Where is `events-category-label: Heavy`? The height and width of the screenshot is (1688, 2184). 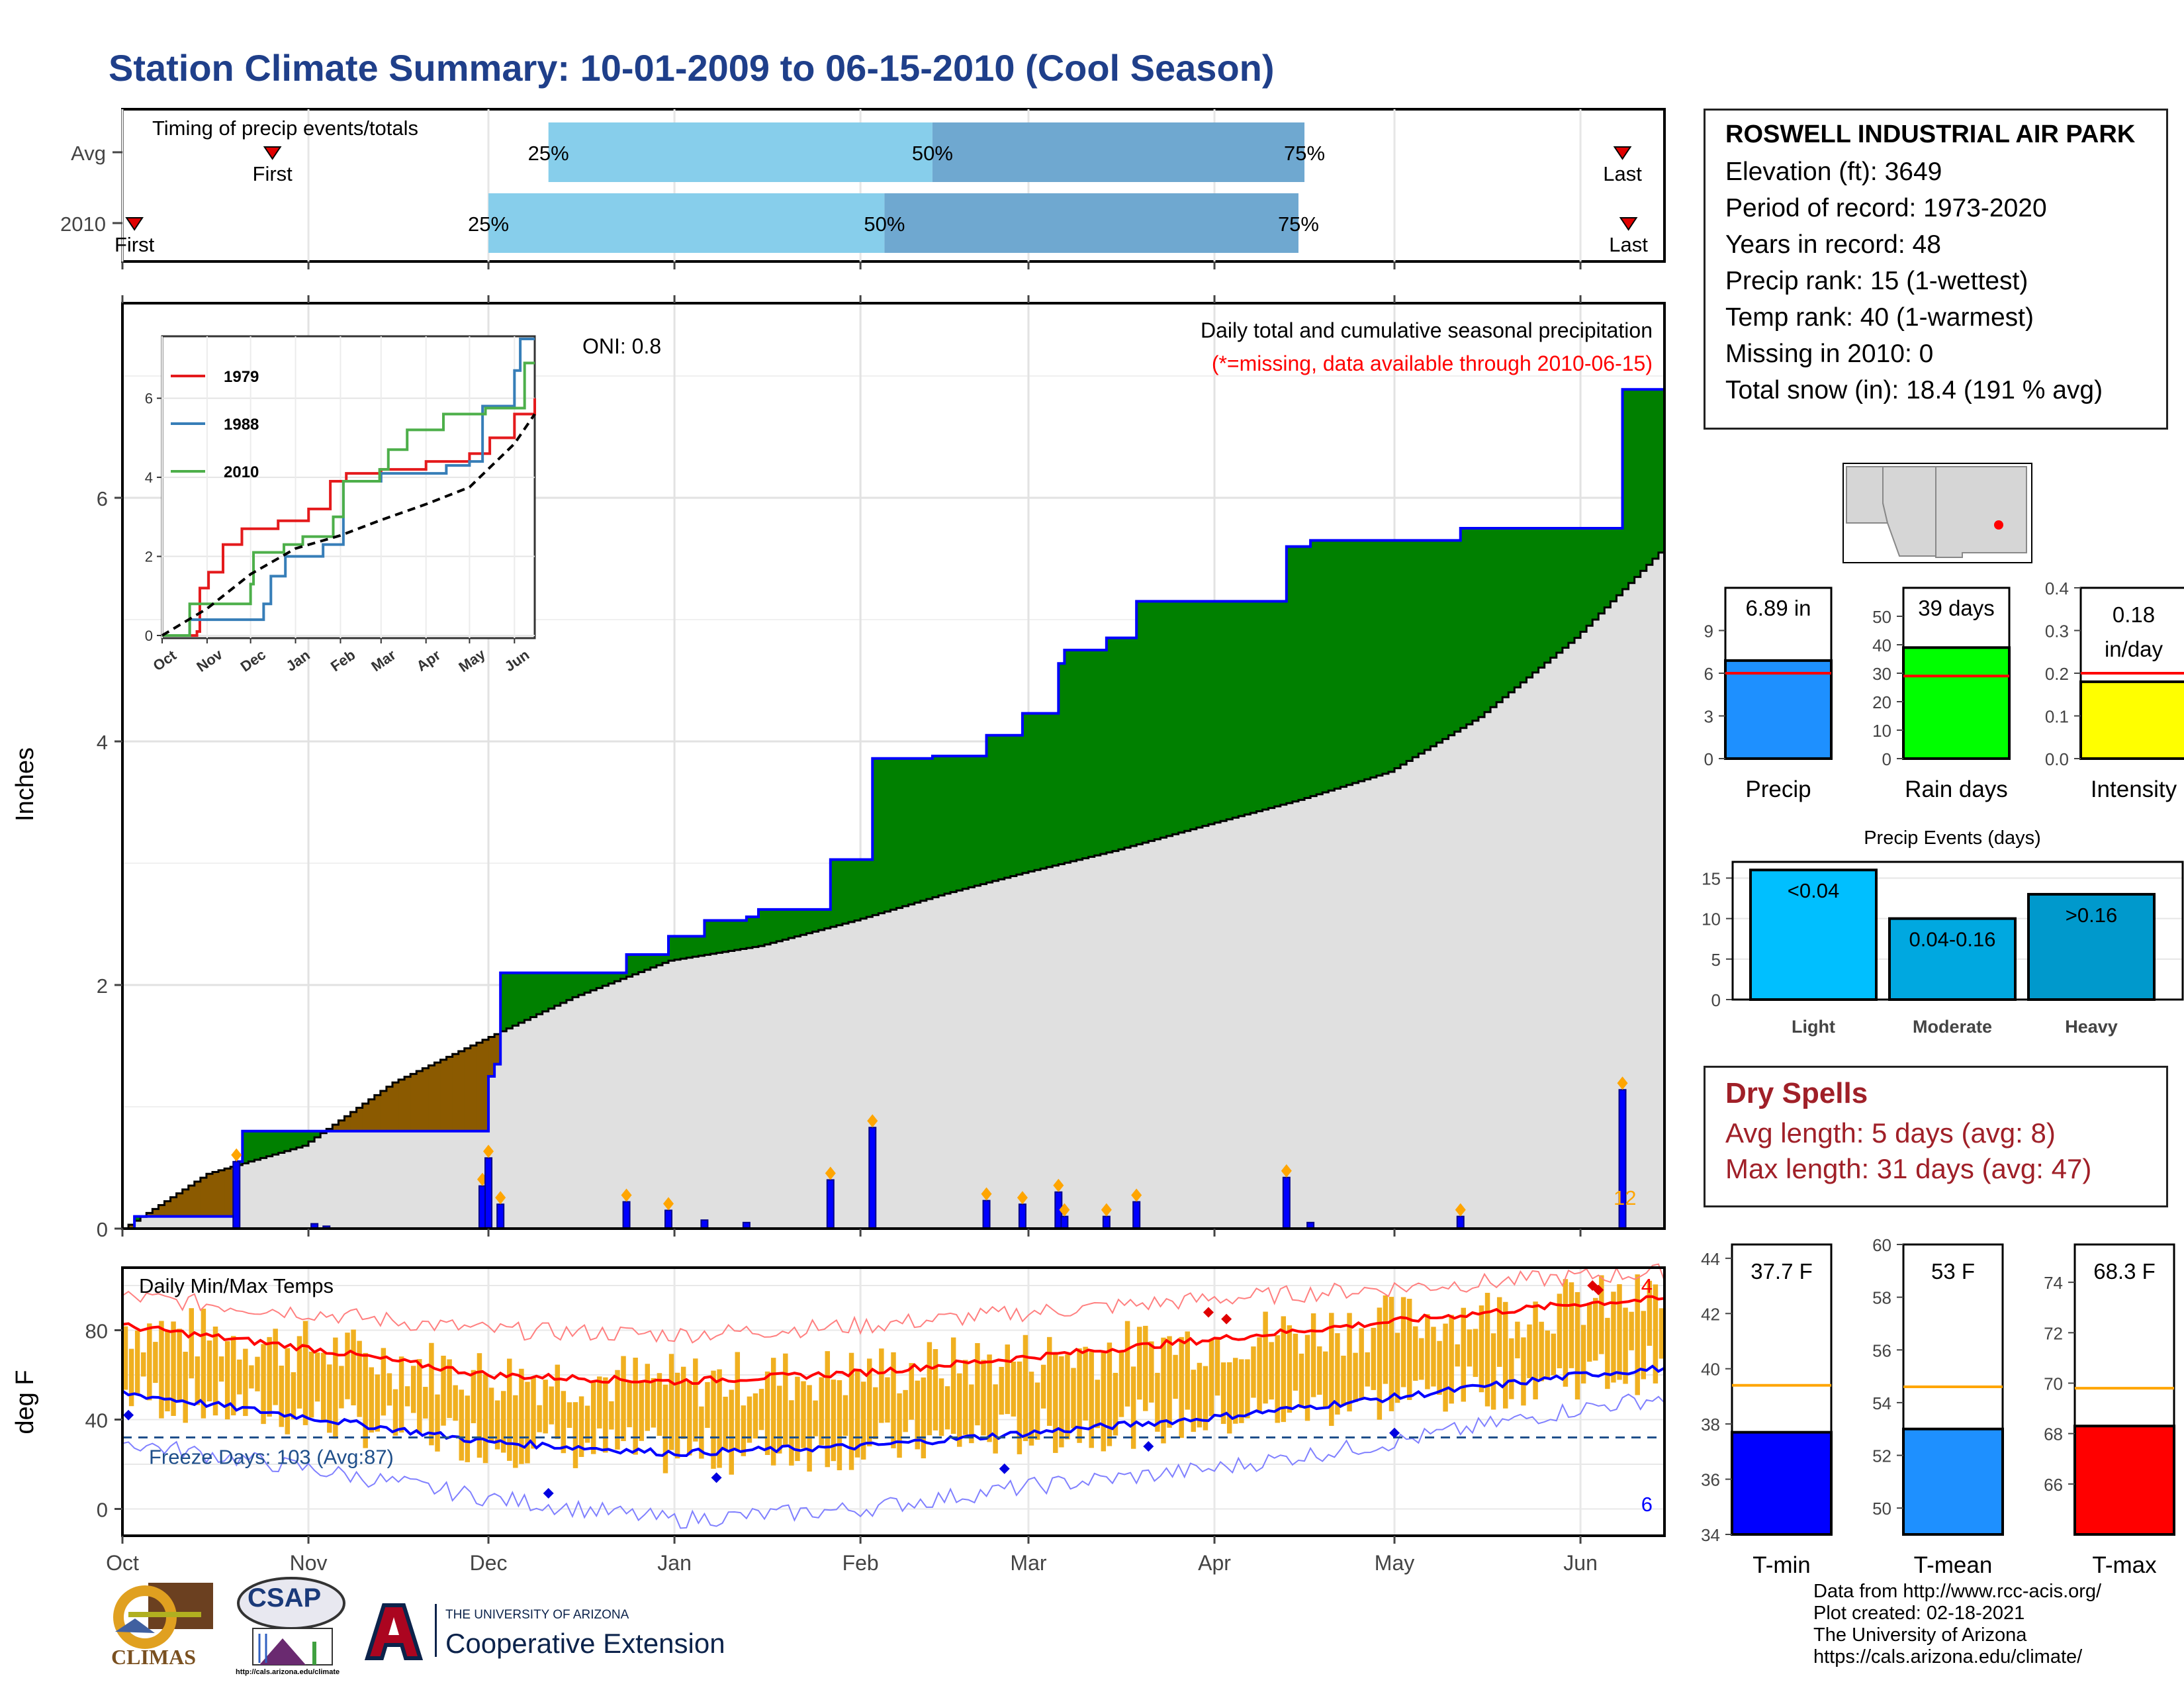
events-category-label: Heavy is located at coordinates (2091, 1027).